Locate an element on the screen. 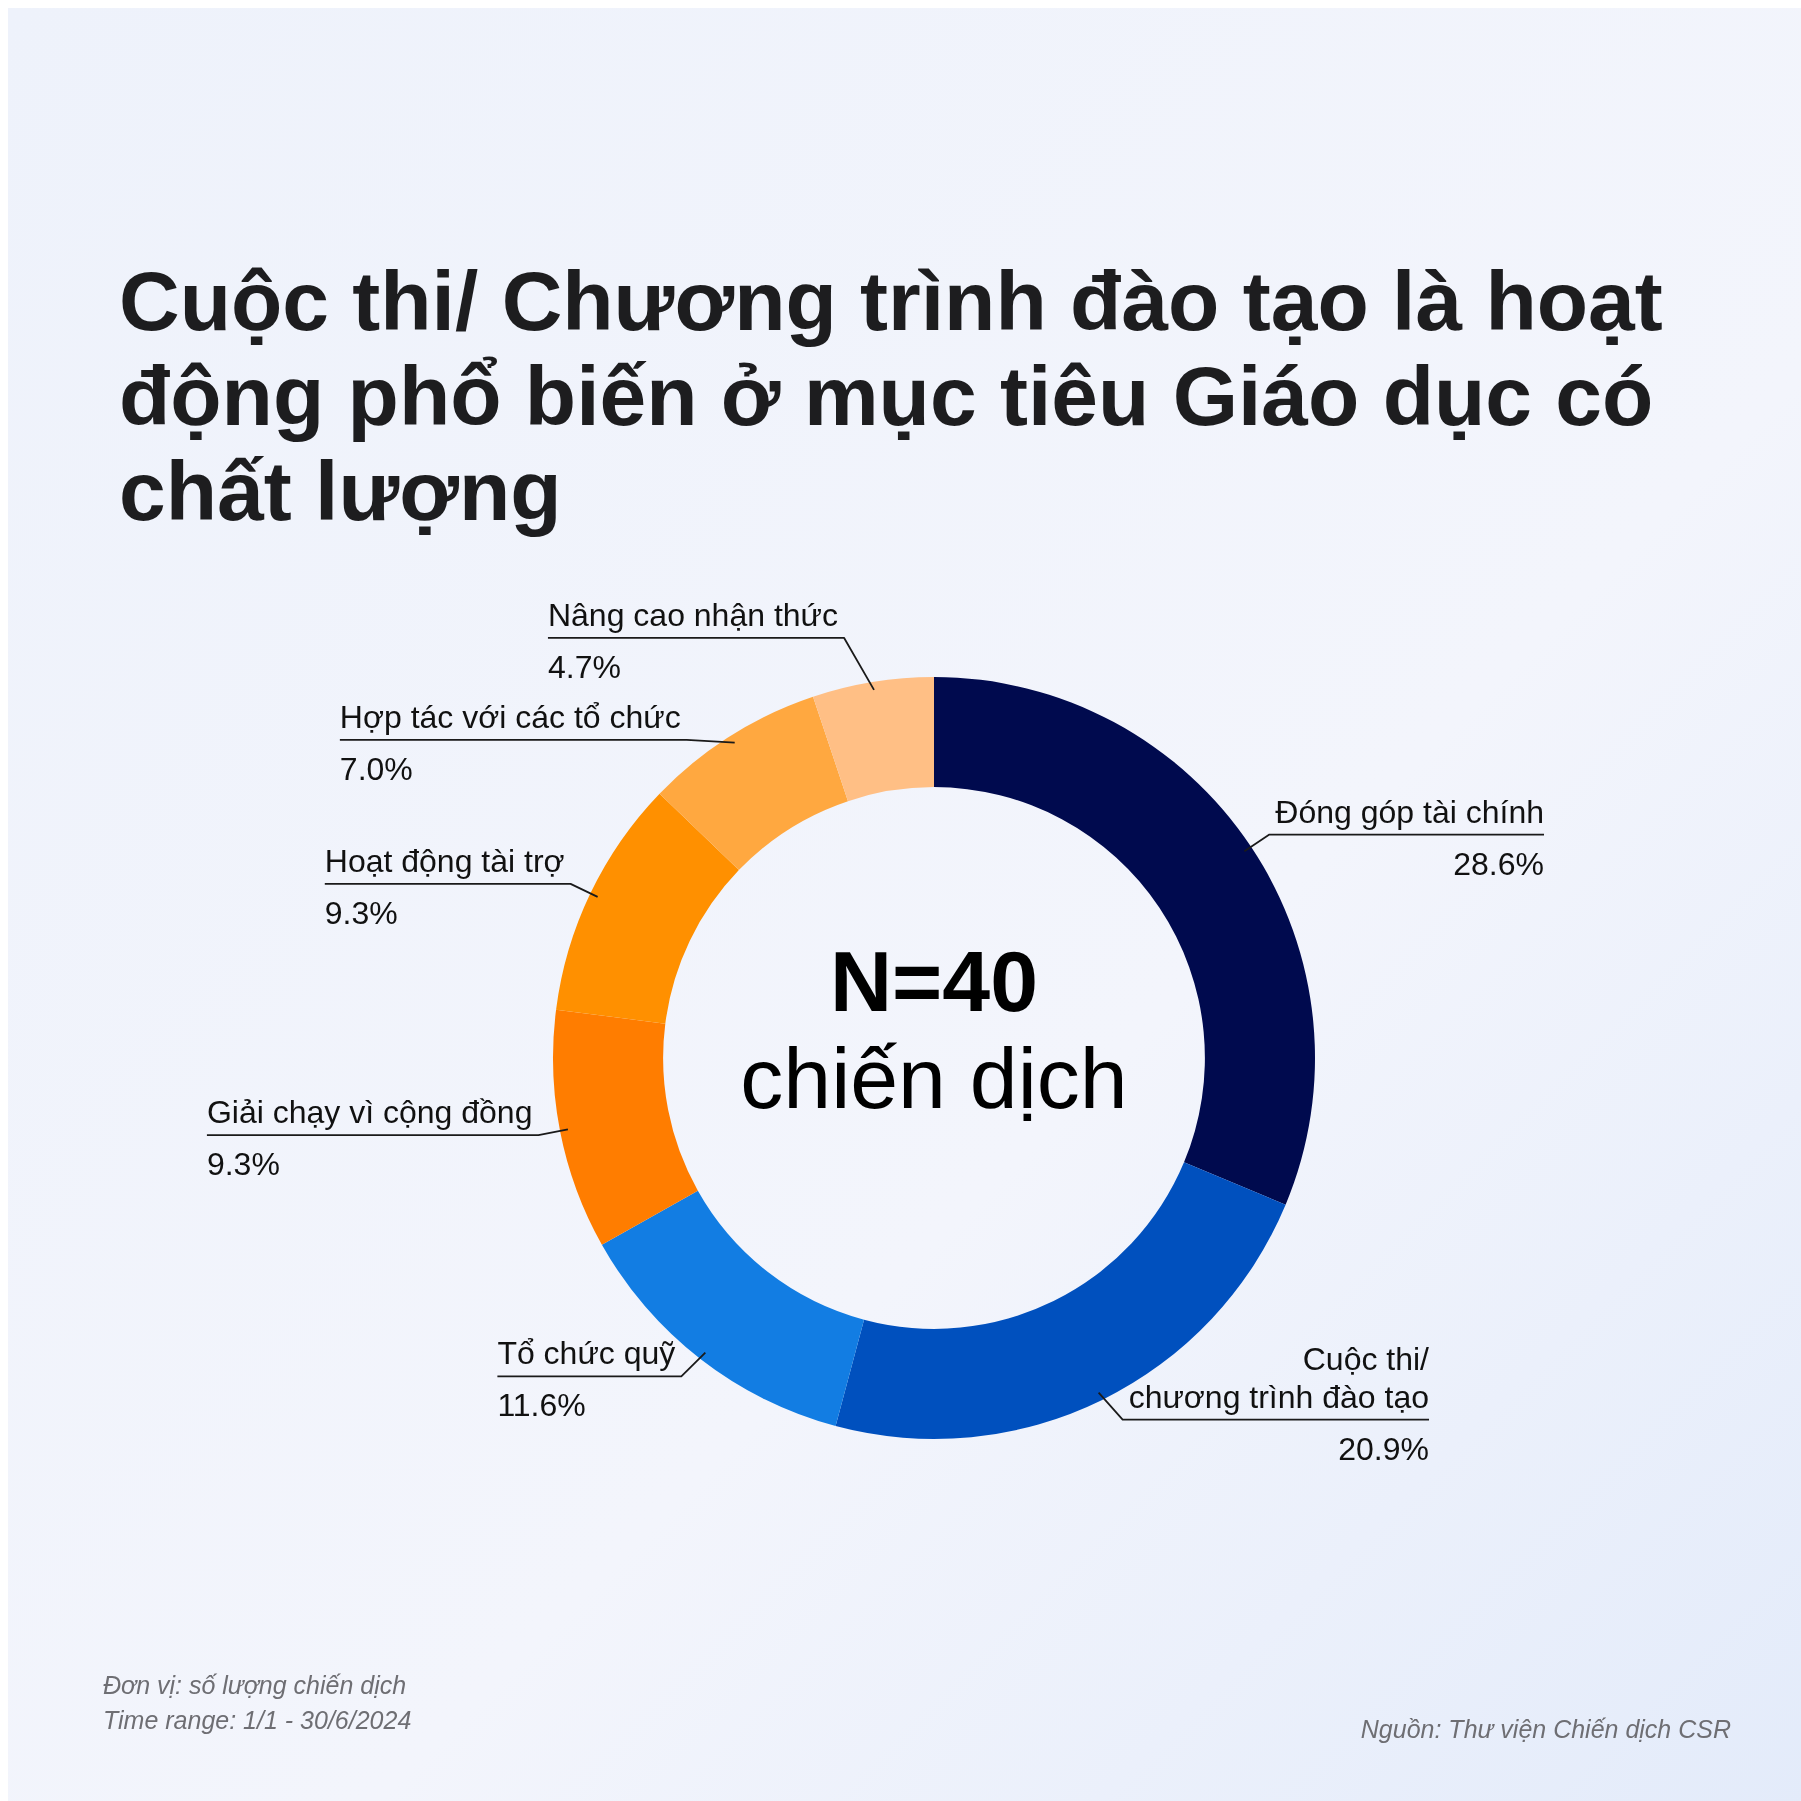  data-label: 11.6% is located at coordinates (541, 1405).